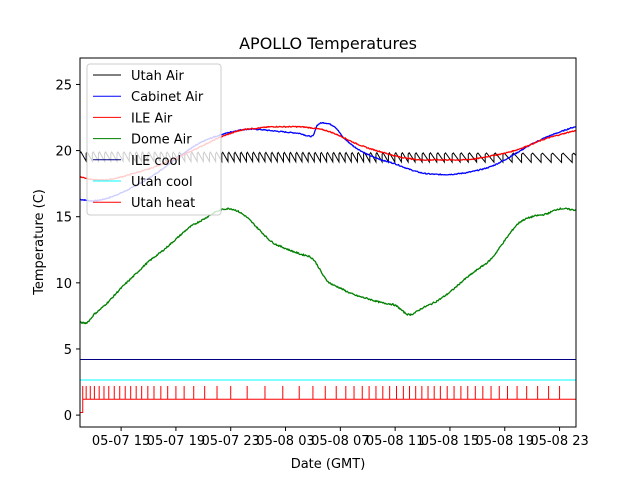 The height and width of the screenshot is (480, 640). I want to click on legend-item-ile-cool: ILE cool, so click(137, 161).